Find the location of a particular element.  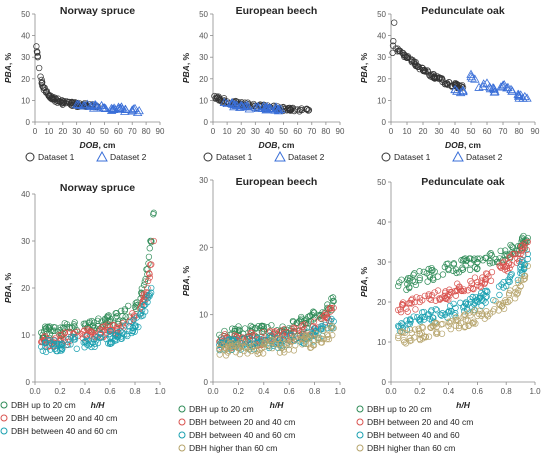

legend-label: DBH up to 20 cm is located at coordinates (43, 405).